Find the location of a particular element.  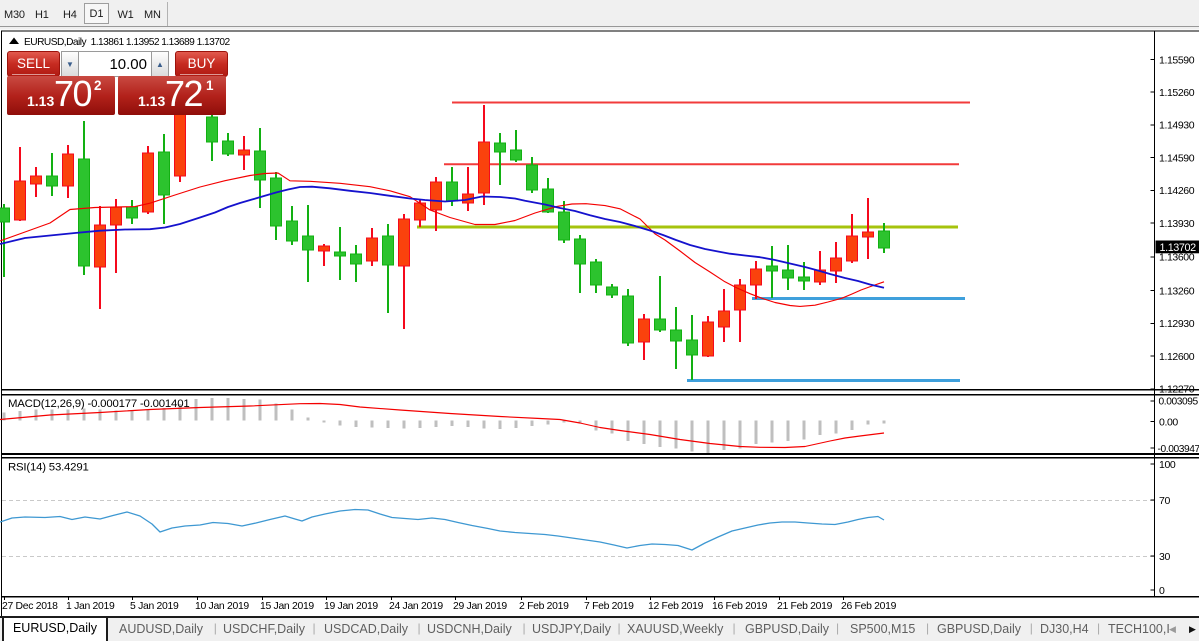

svg-text: 1.12930 is located at coordinates (1177, 324).